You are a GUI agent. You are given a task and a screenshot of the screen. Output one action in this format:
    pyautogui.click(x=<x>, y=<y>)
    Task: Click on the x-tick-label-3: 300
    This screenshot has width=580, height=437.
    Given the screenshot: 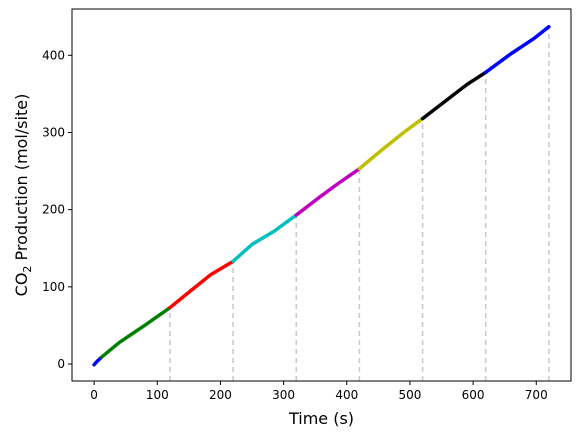 What is the action you would take?
    pyautogui.click(x=283, y=395)
    